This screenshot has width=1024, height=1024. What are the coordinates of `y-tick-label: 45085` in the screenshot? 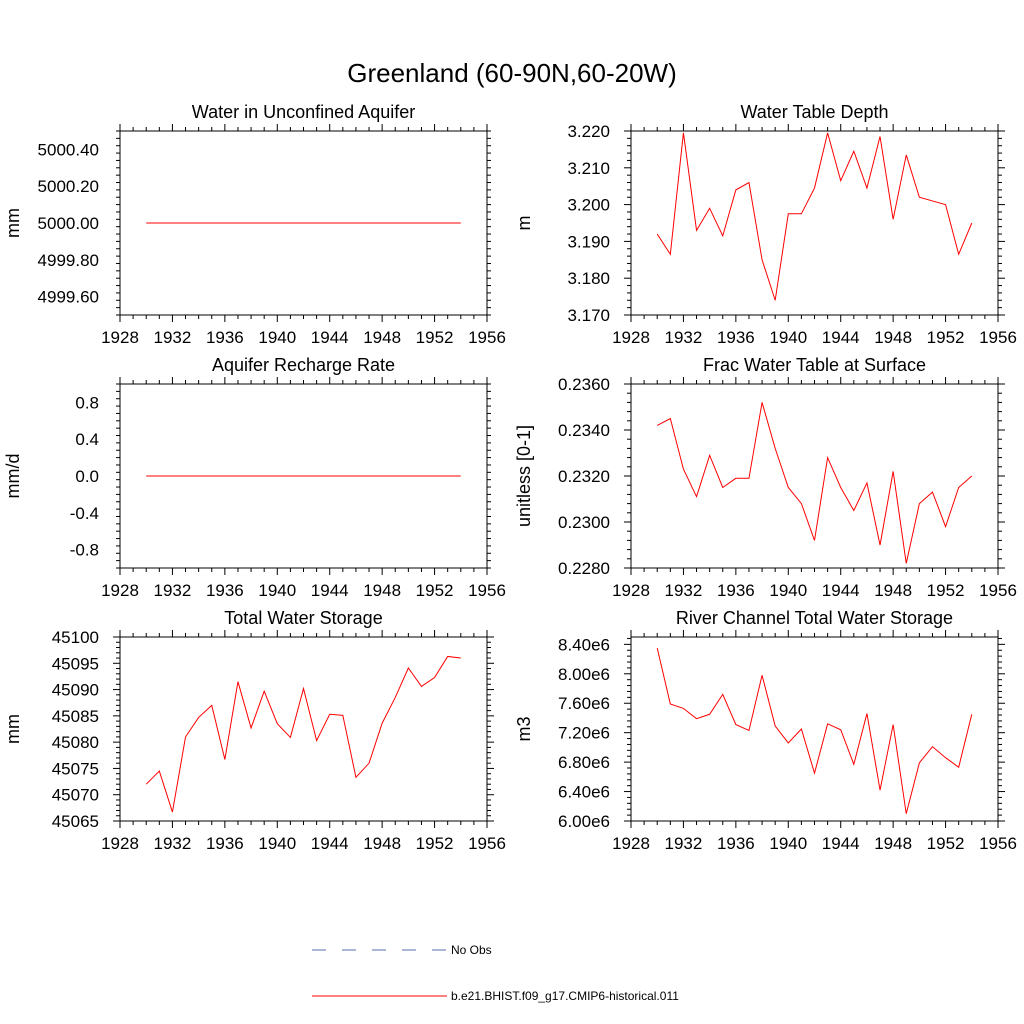 It's located at (75, 716).